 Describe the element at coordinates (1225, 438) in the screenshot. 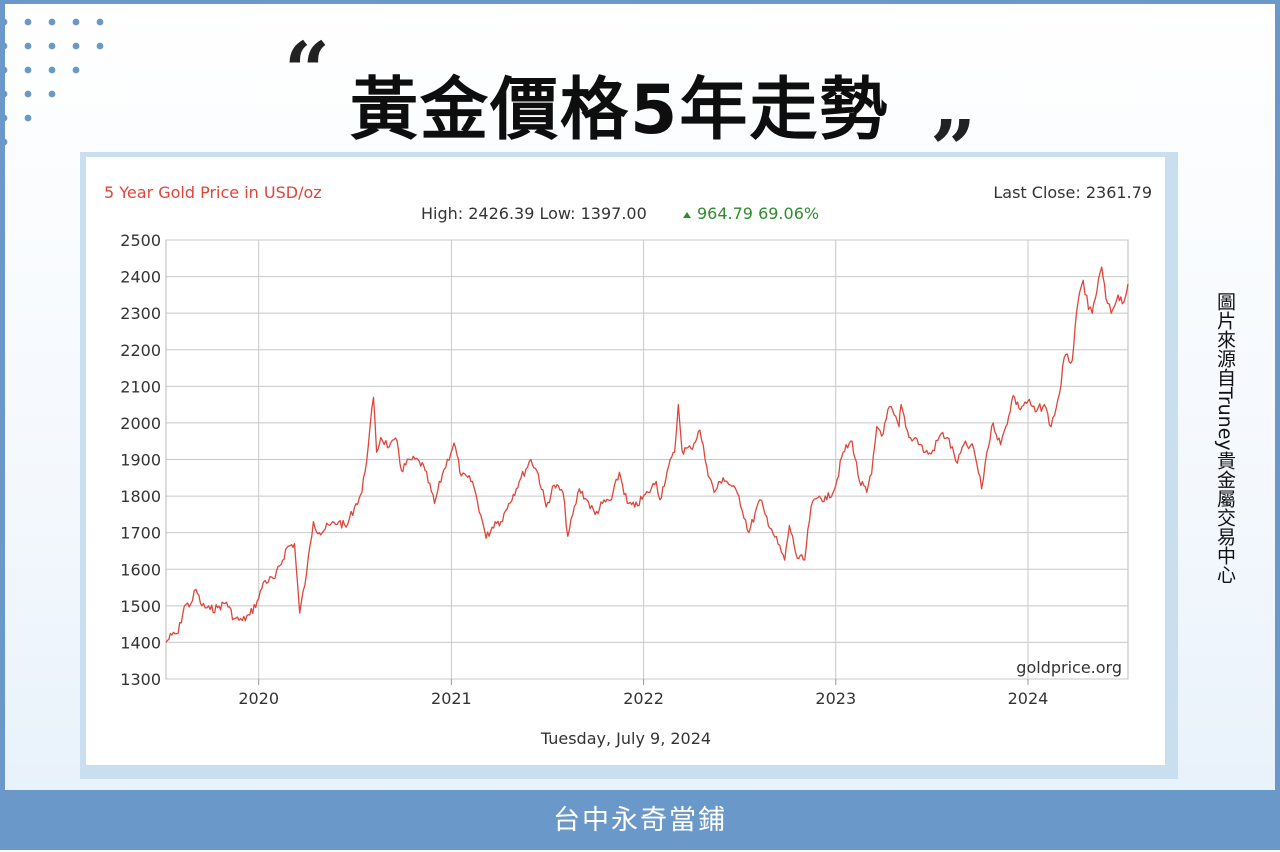

I see `image-source-credit: 圖片來源自Truney貴金屬交易中心` at that location.